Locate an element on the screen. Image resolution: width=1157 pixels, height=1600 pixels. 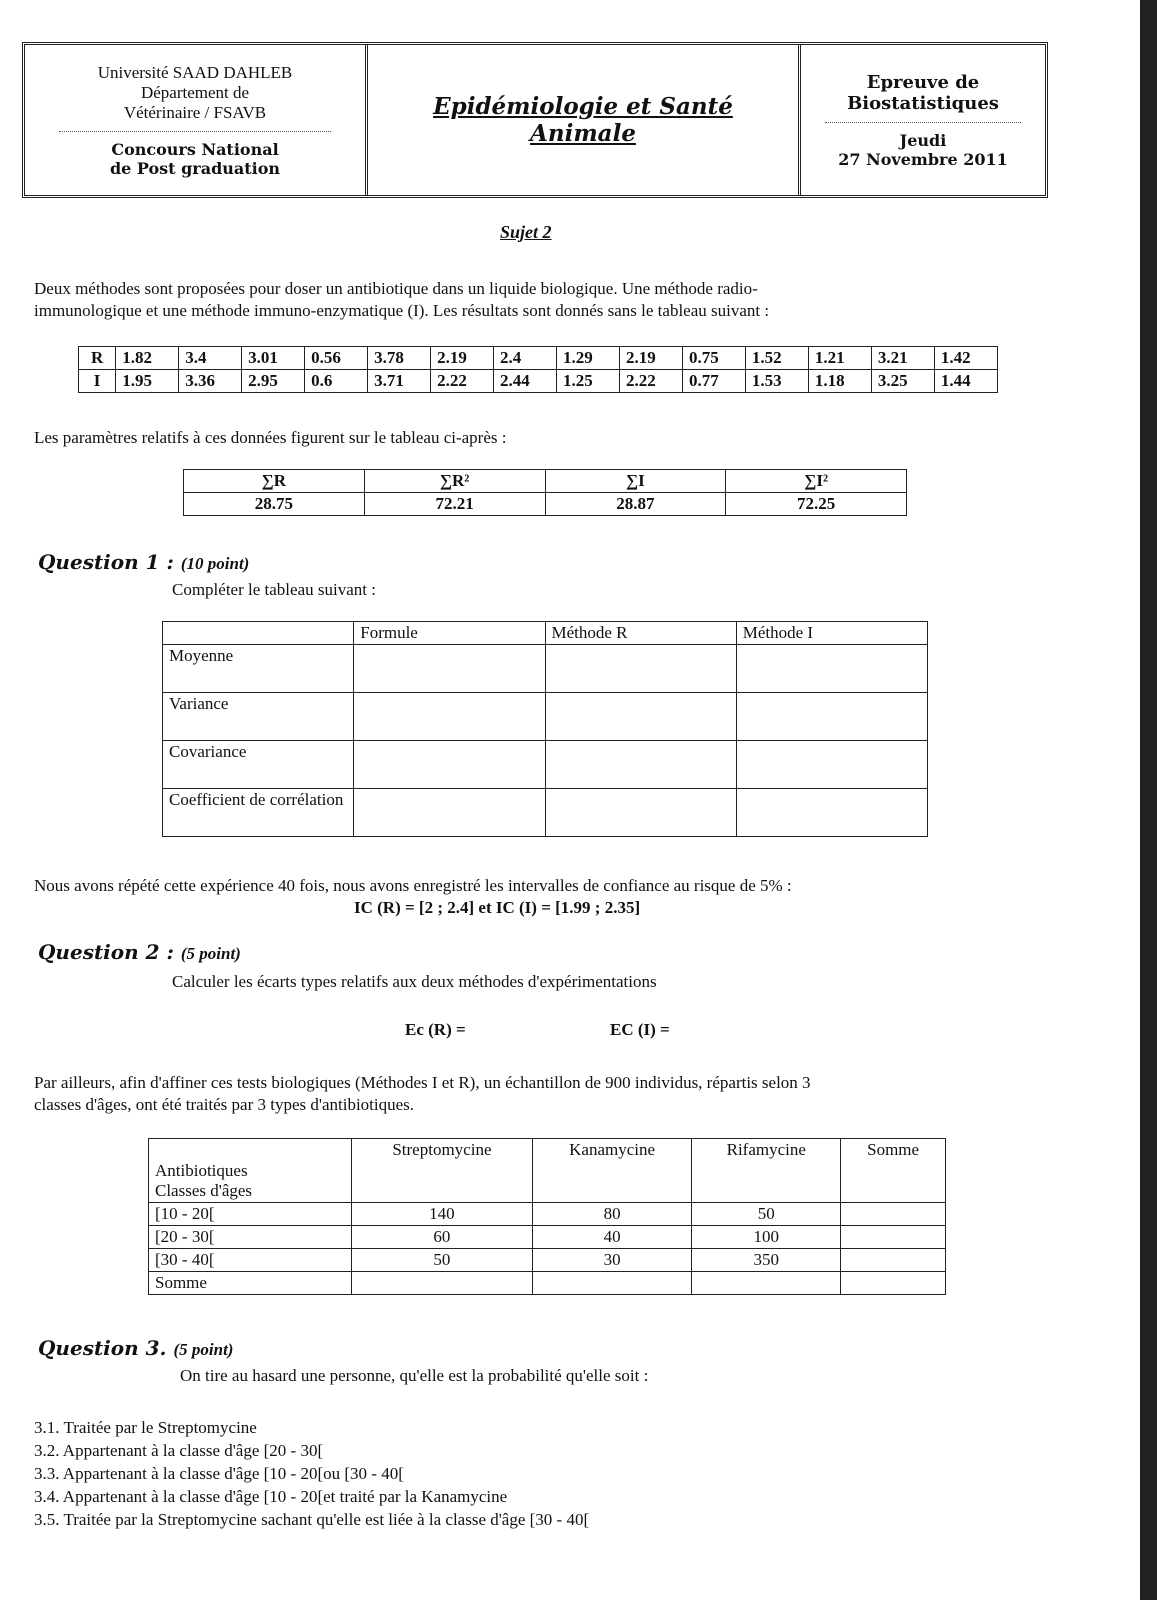
column-header: Méthode R is located at coordinates (640, 633).